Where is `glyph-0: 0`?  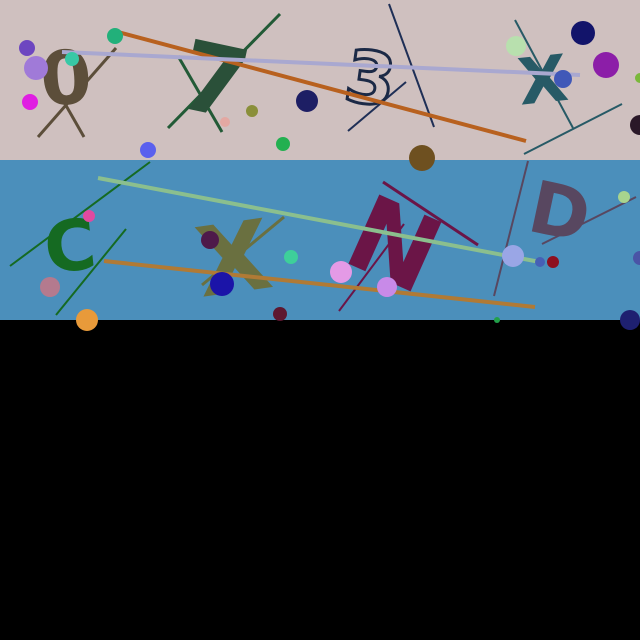
glyph-0: 0 is located at coordinates (65, 78).